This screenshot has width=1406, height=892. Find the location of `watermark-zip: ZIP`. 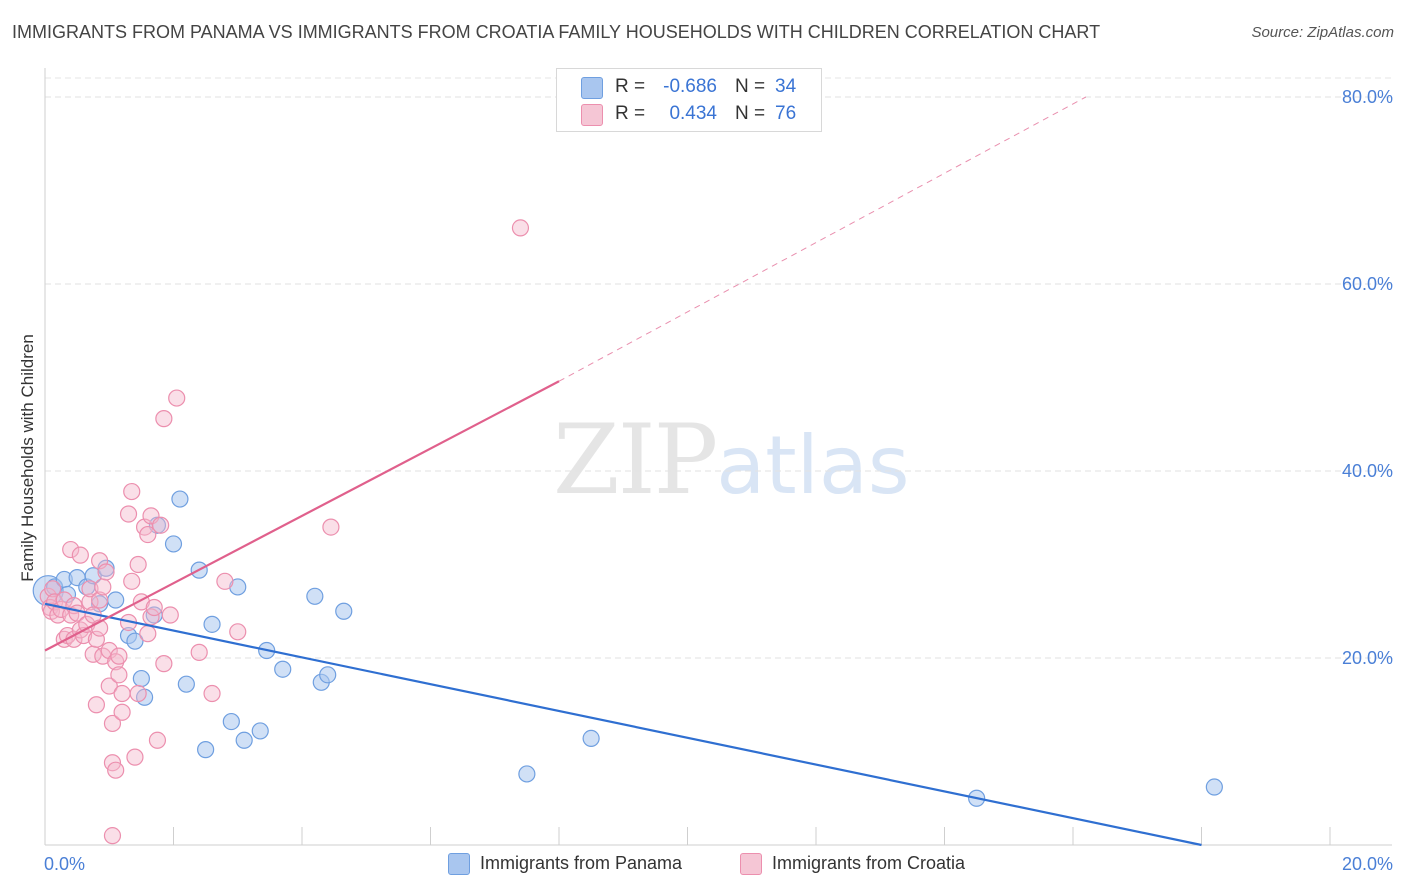

watermark-zip: ZIP is located at coordinates (635, 460).